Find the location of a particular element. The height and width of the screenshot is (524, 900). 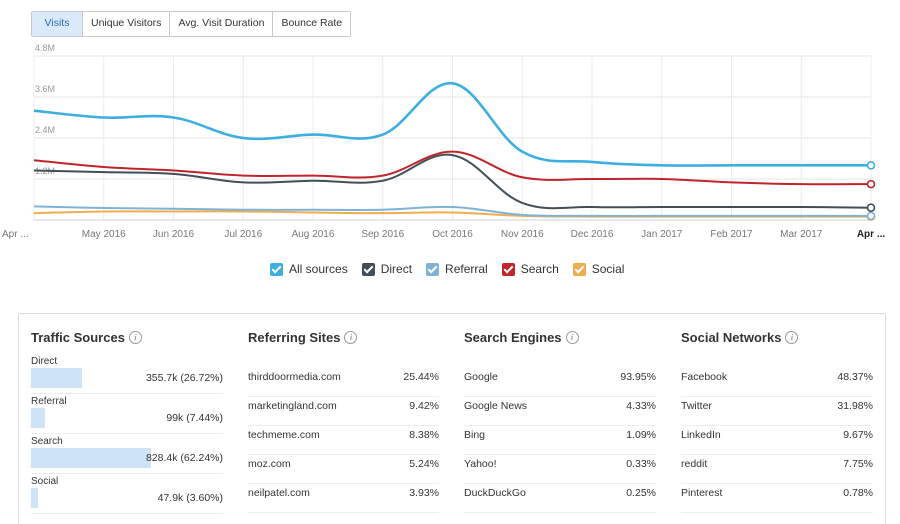

legend-label: Search is located at coordinates (539, 269).